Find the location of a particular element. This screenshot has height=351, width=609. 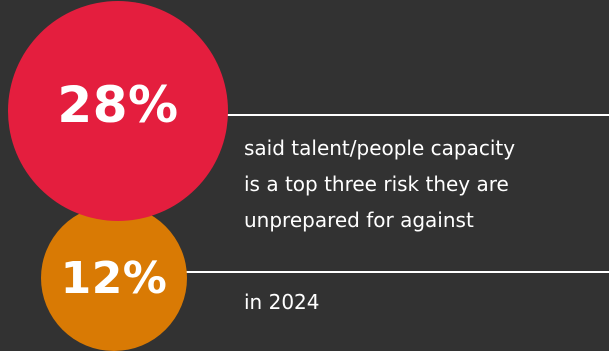

caption-line: unprepared for against is located at coordinates (359, 220).